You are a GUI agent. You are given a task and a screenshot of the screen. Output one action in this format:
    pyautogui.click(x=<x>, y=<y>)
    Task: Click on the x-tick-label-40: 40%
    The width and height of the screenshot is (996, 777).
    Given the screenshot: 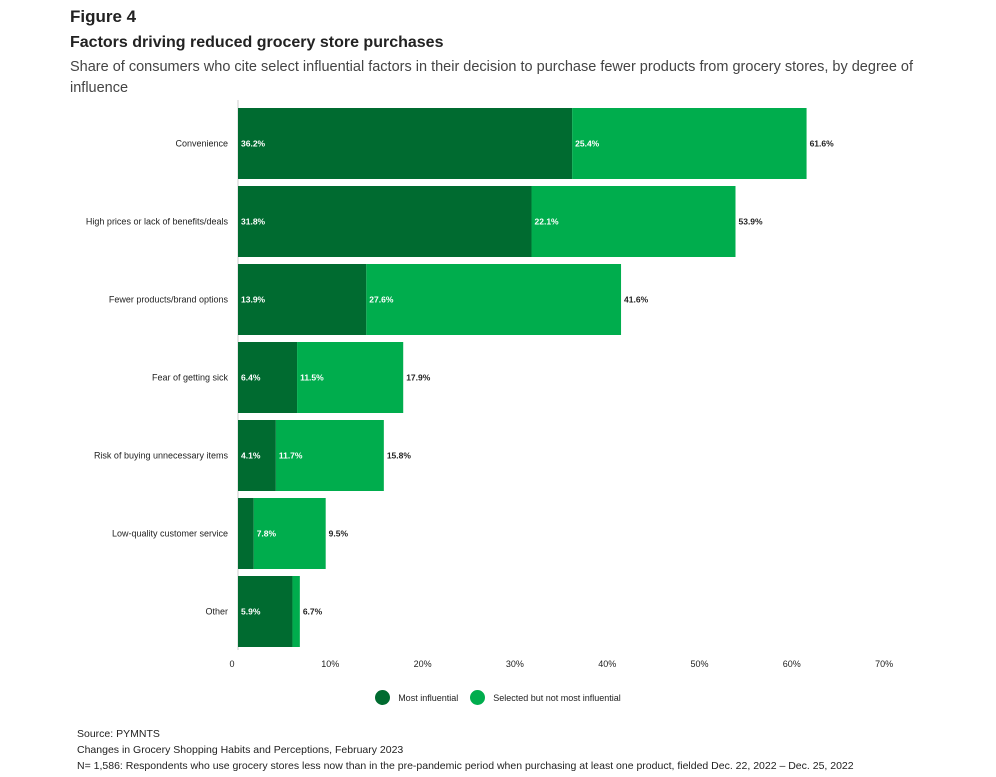 What is the action you would take?
    pyautogui.click(x=607, y=664)
    